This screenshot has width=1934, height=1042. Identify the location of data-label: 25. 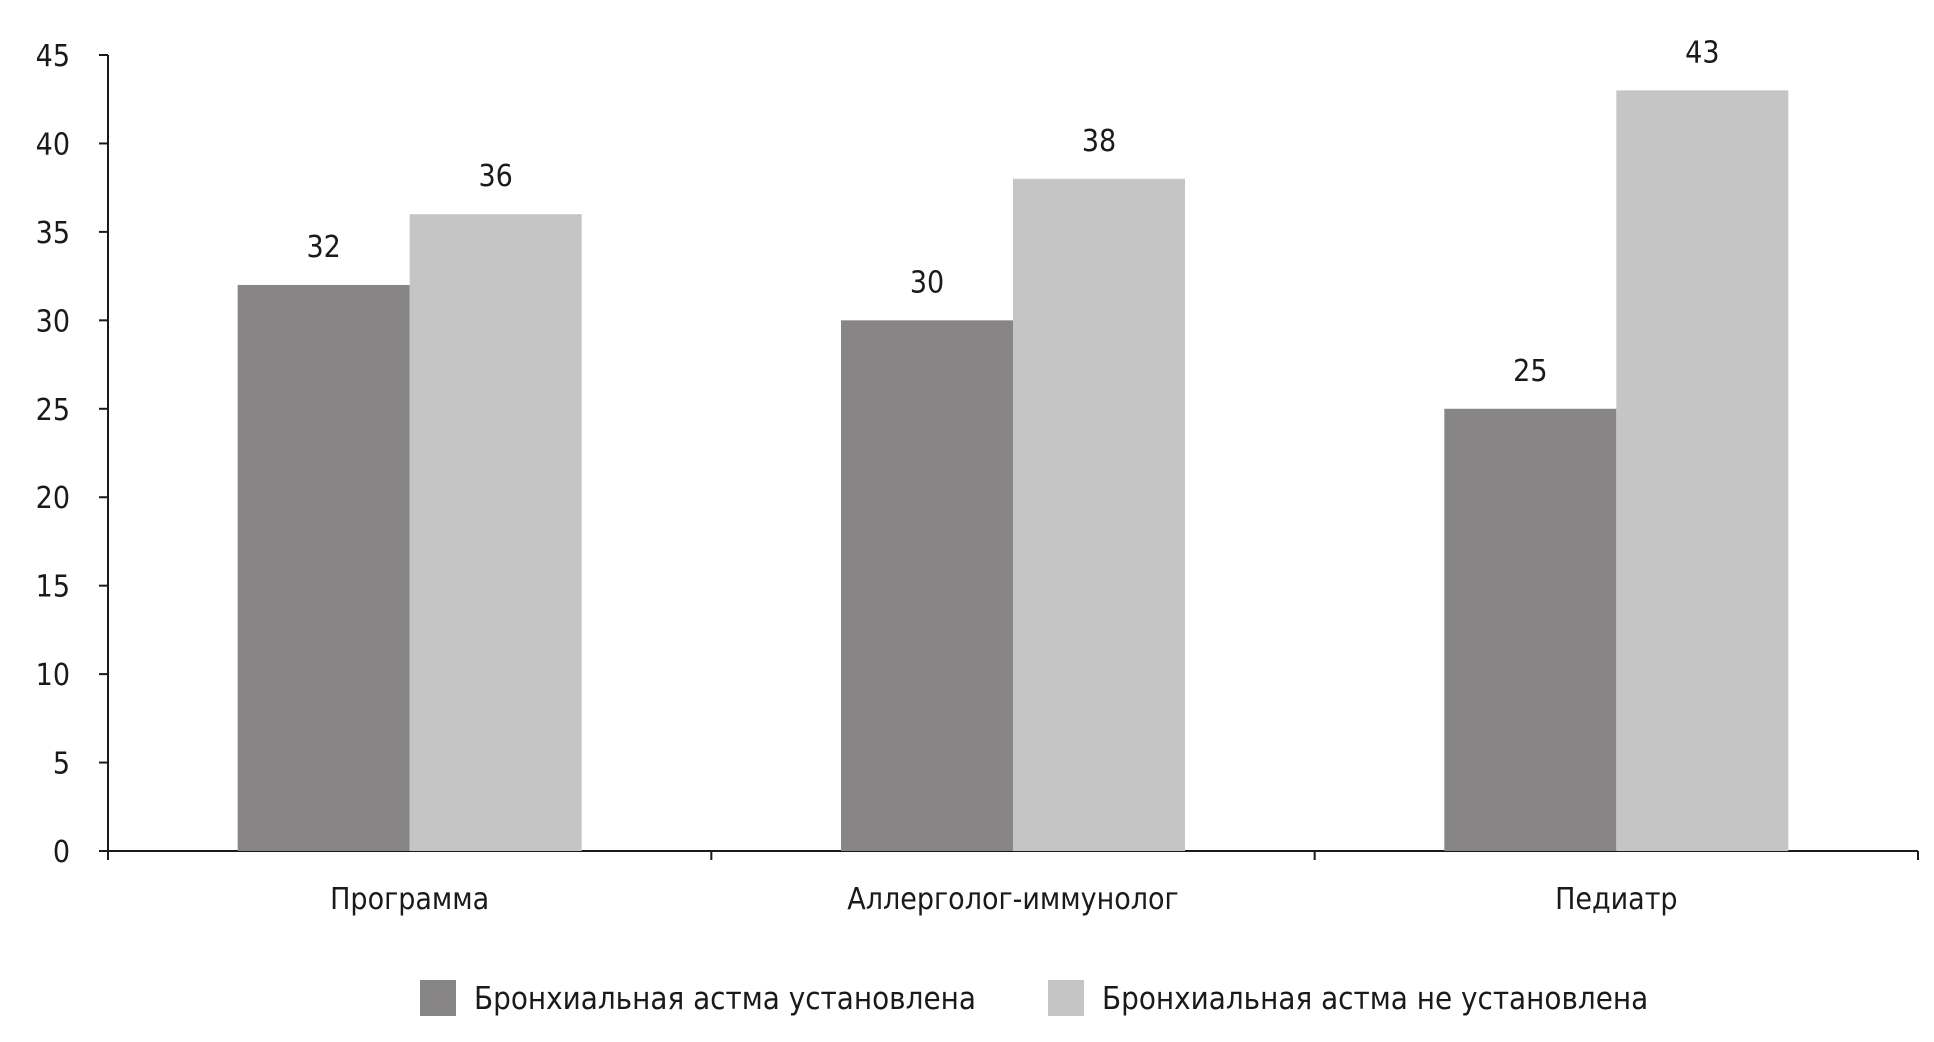
(1530, 371).